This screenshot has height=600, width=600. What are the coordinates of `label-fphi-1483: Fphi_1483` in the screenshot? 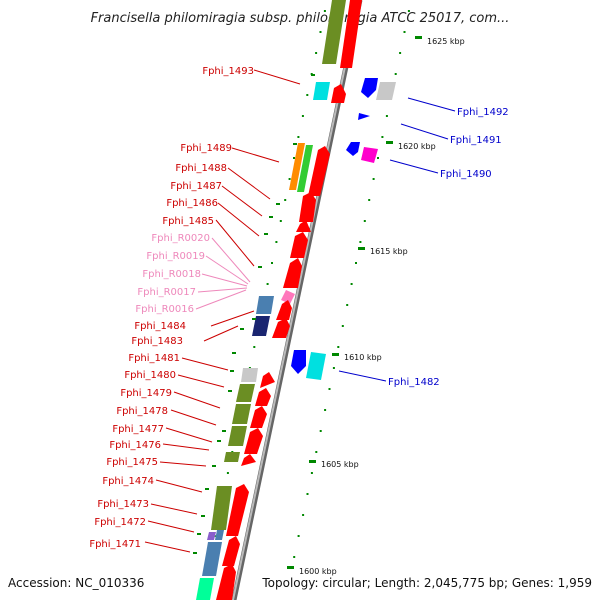 It's located at (157, 341).